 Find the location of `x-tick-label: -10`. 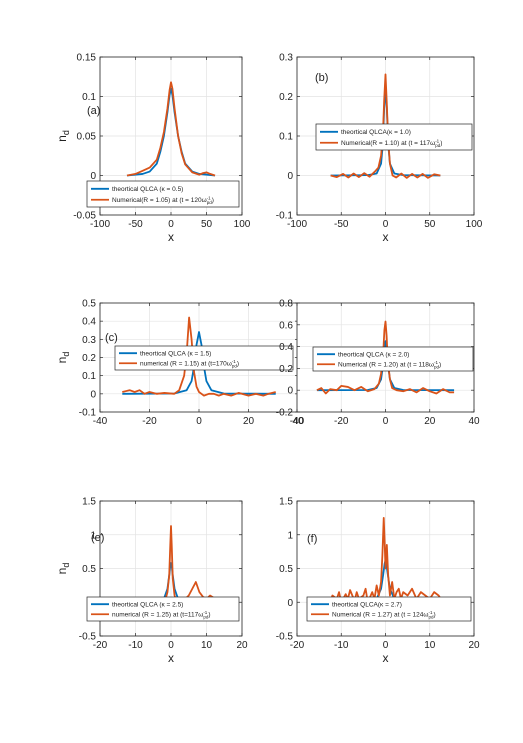

x-tick-label: -10 is located at coordinates (341, 645).